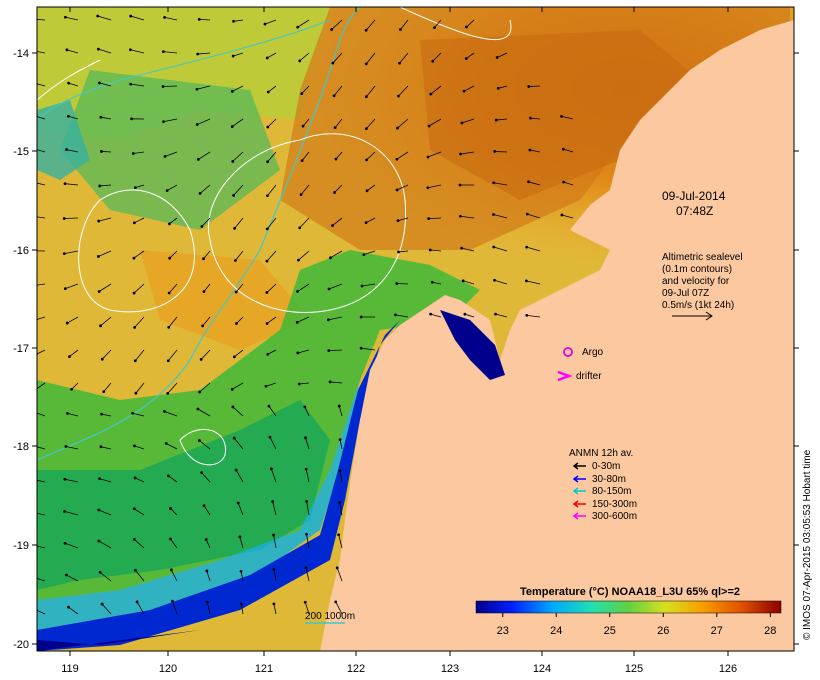  Describe the element at coordinates (21, 645) in the screenshot. I see `lat-tick-label: -20` at that location.